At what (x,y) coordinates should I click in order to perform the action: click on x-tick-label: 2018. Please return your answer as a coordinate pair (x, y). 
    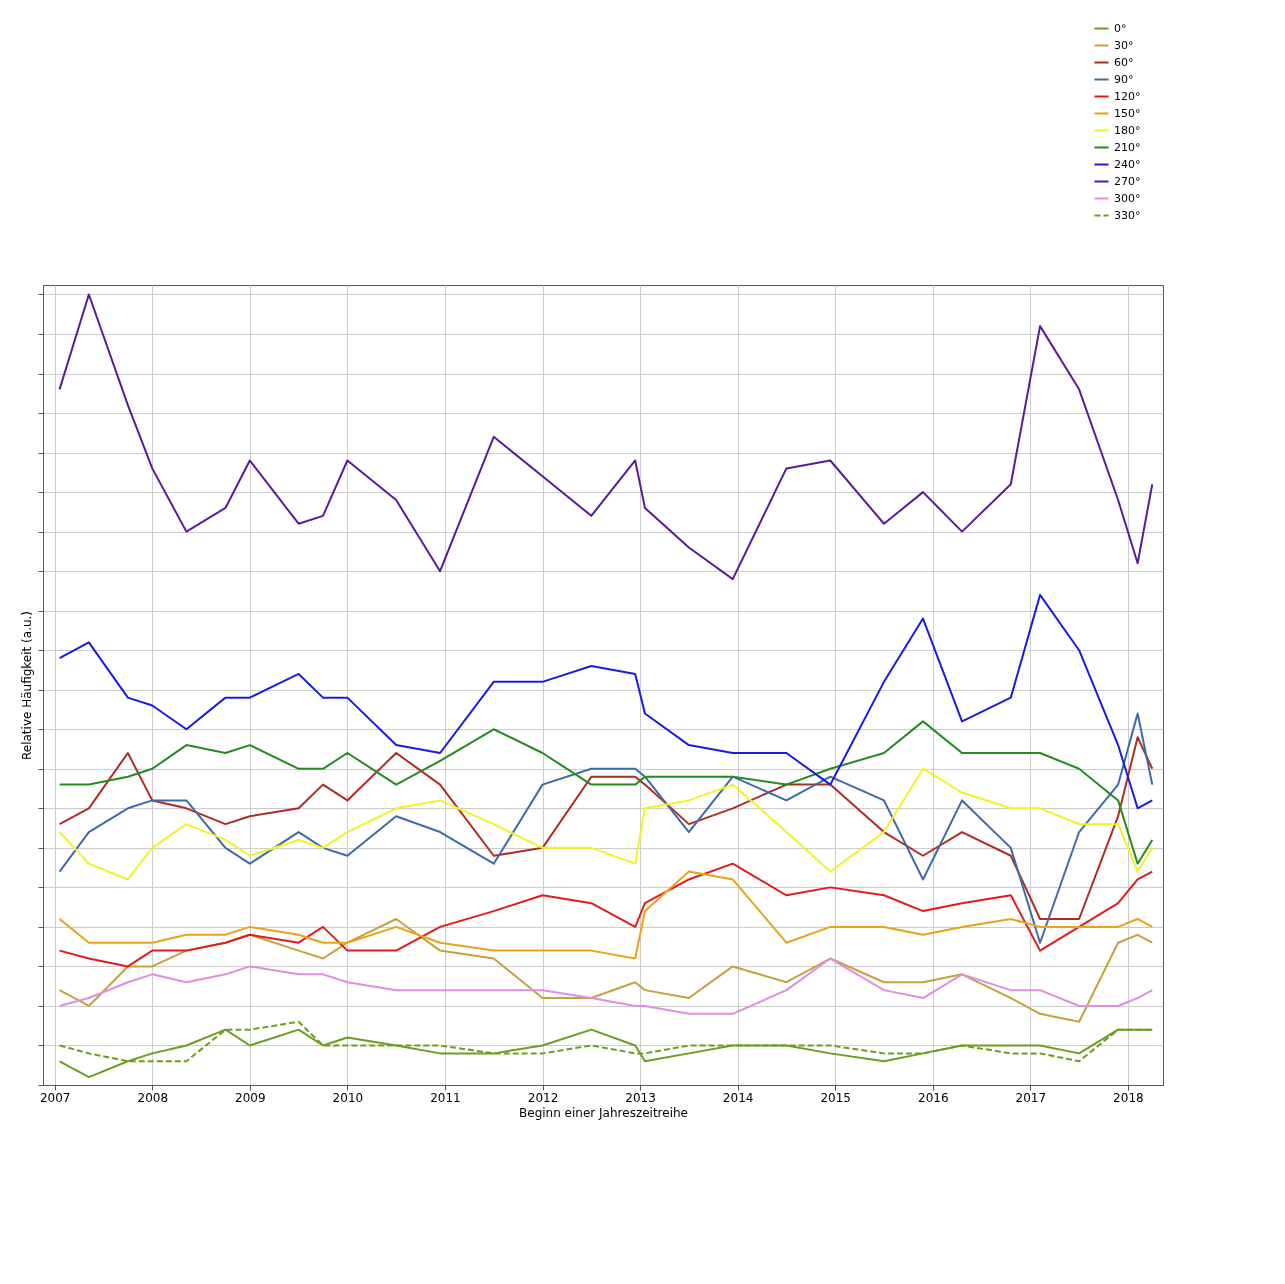
    Looking at the image, I should click on (1128, 1097).